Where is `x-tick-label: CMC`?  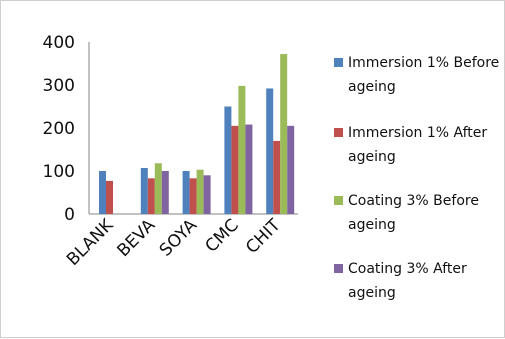
x-tick-label: CMC is located at coordinates (222, 235).